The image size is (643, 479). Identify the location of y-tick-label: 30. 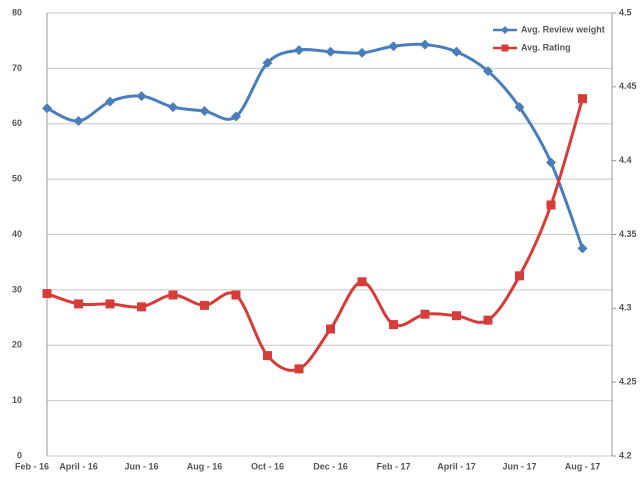
(17, 289).